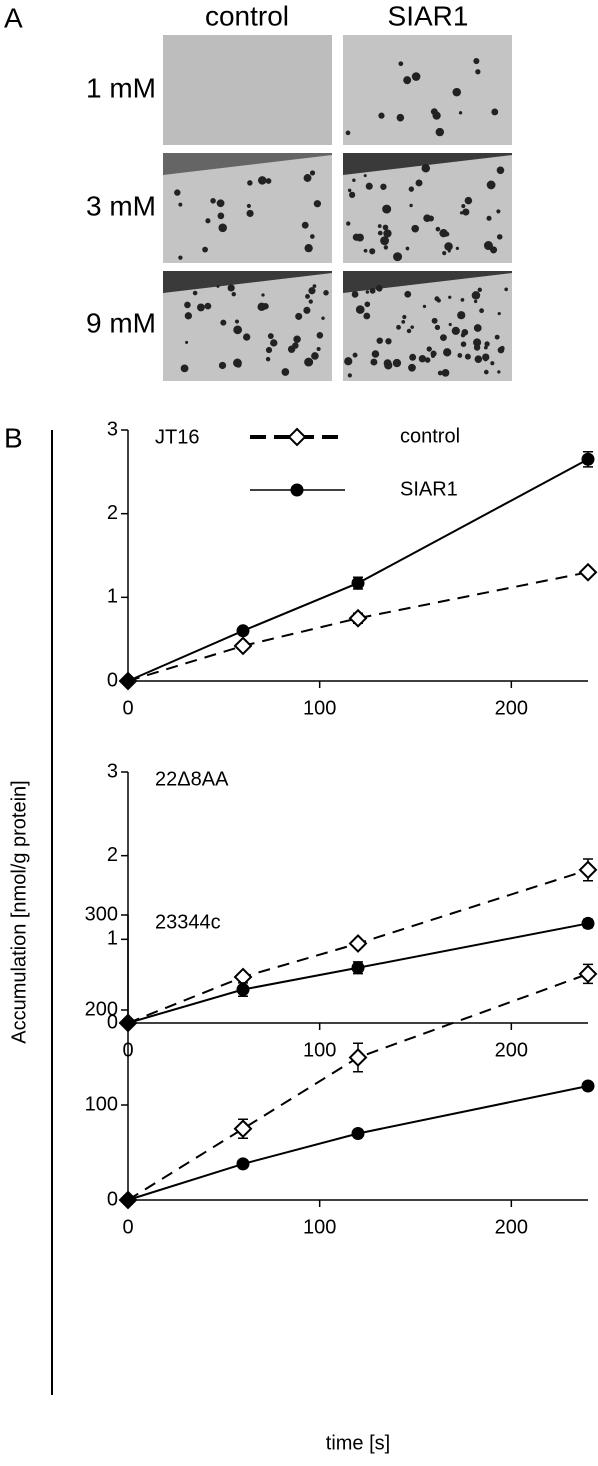 This screenshot has width=598, height=1466. I want to click on column-label: control, so click(247, 15).